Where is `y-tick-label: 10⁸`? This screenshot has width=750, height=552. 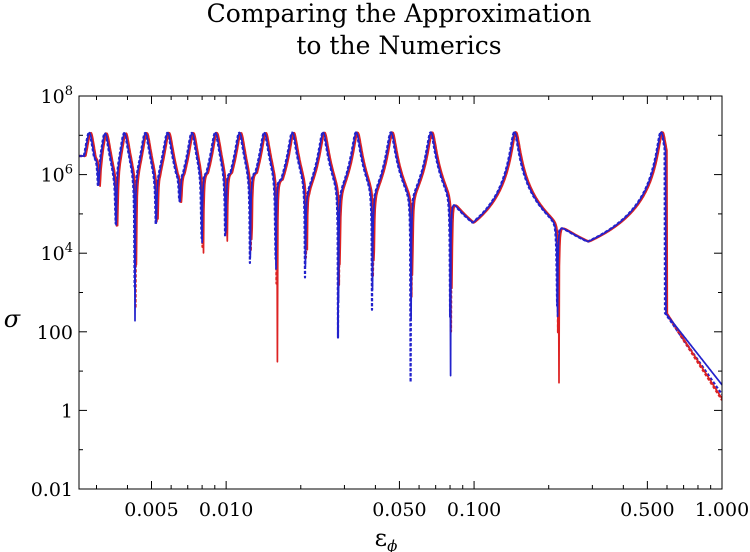 y-tick-label: 10⁸ is located at coordinates (57, 96).